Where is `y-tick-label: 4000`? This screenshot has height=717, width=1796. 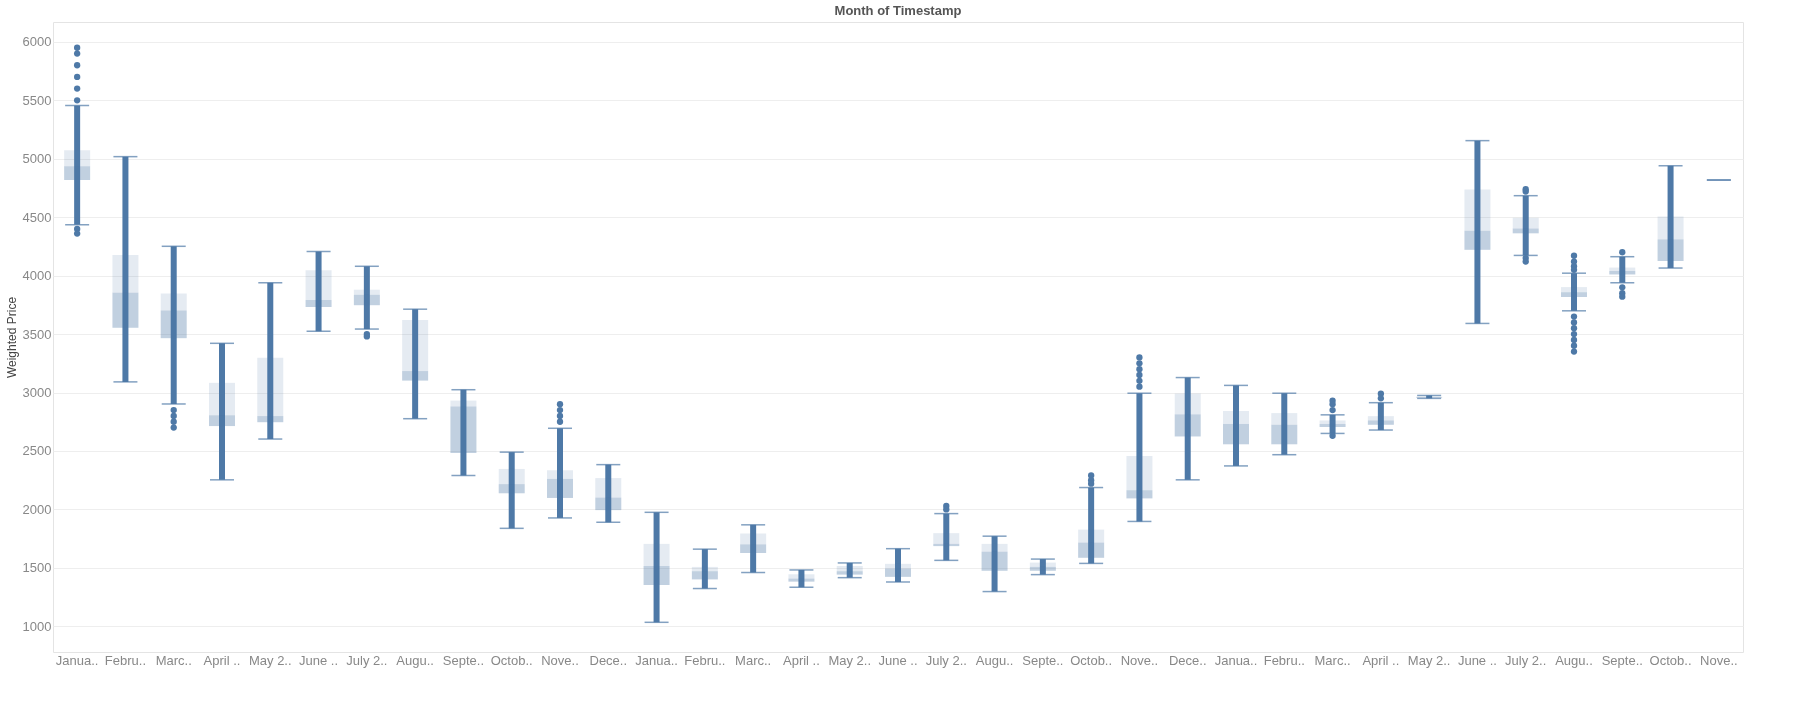
y-tick-label: 4000 is located at coordinates (37, 276).